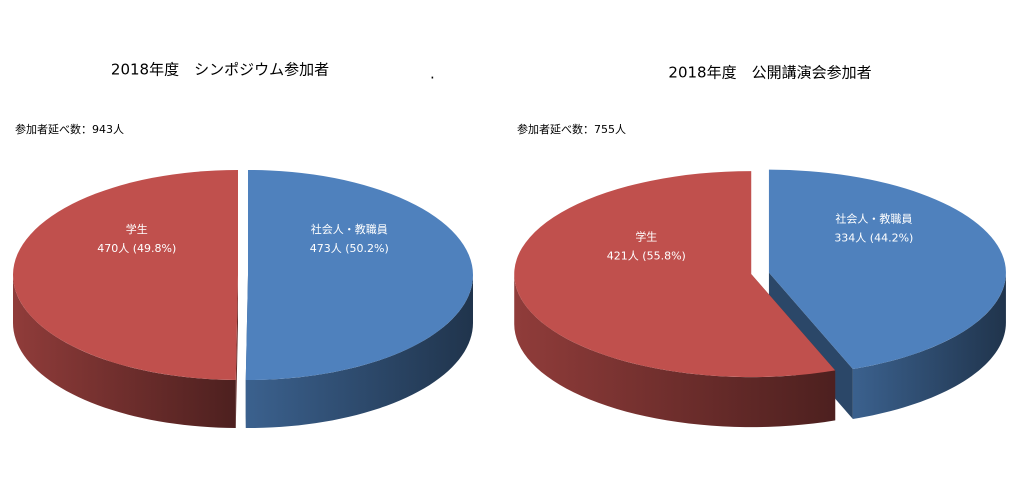 The width and height of the screenshot is (1023, 480). Describe the element at coordinates (220, 70) in the screenshot. I see `chart-title: 2018年度 シンポジウム参加者` at that location.